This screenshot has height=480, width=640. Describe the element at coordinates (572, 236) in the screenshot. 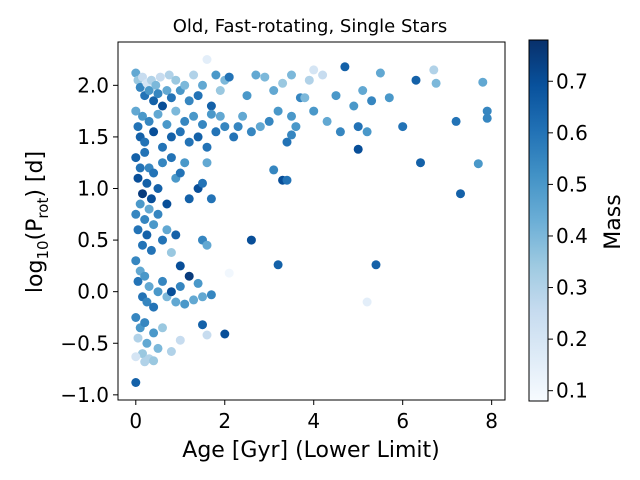

I see `colorbar-tick-label: 0.4` at that location.